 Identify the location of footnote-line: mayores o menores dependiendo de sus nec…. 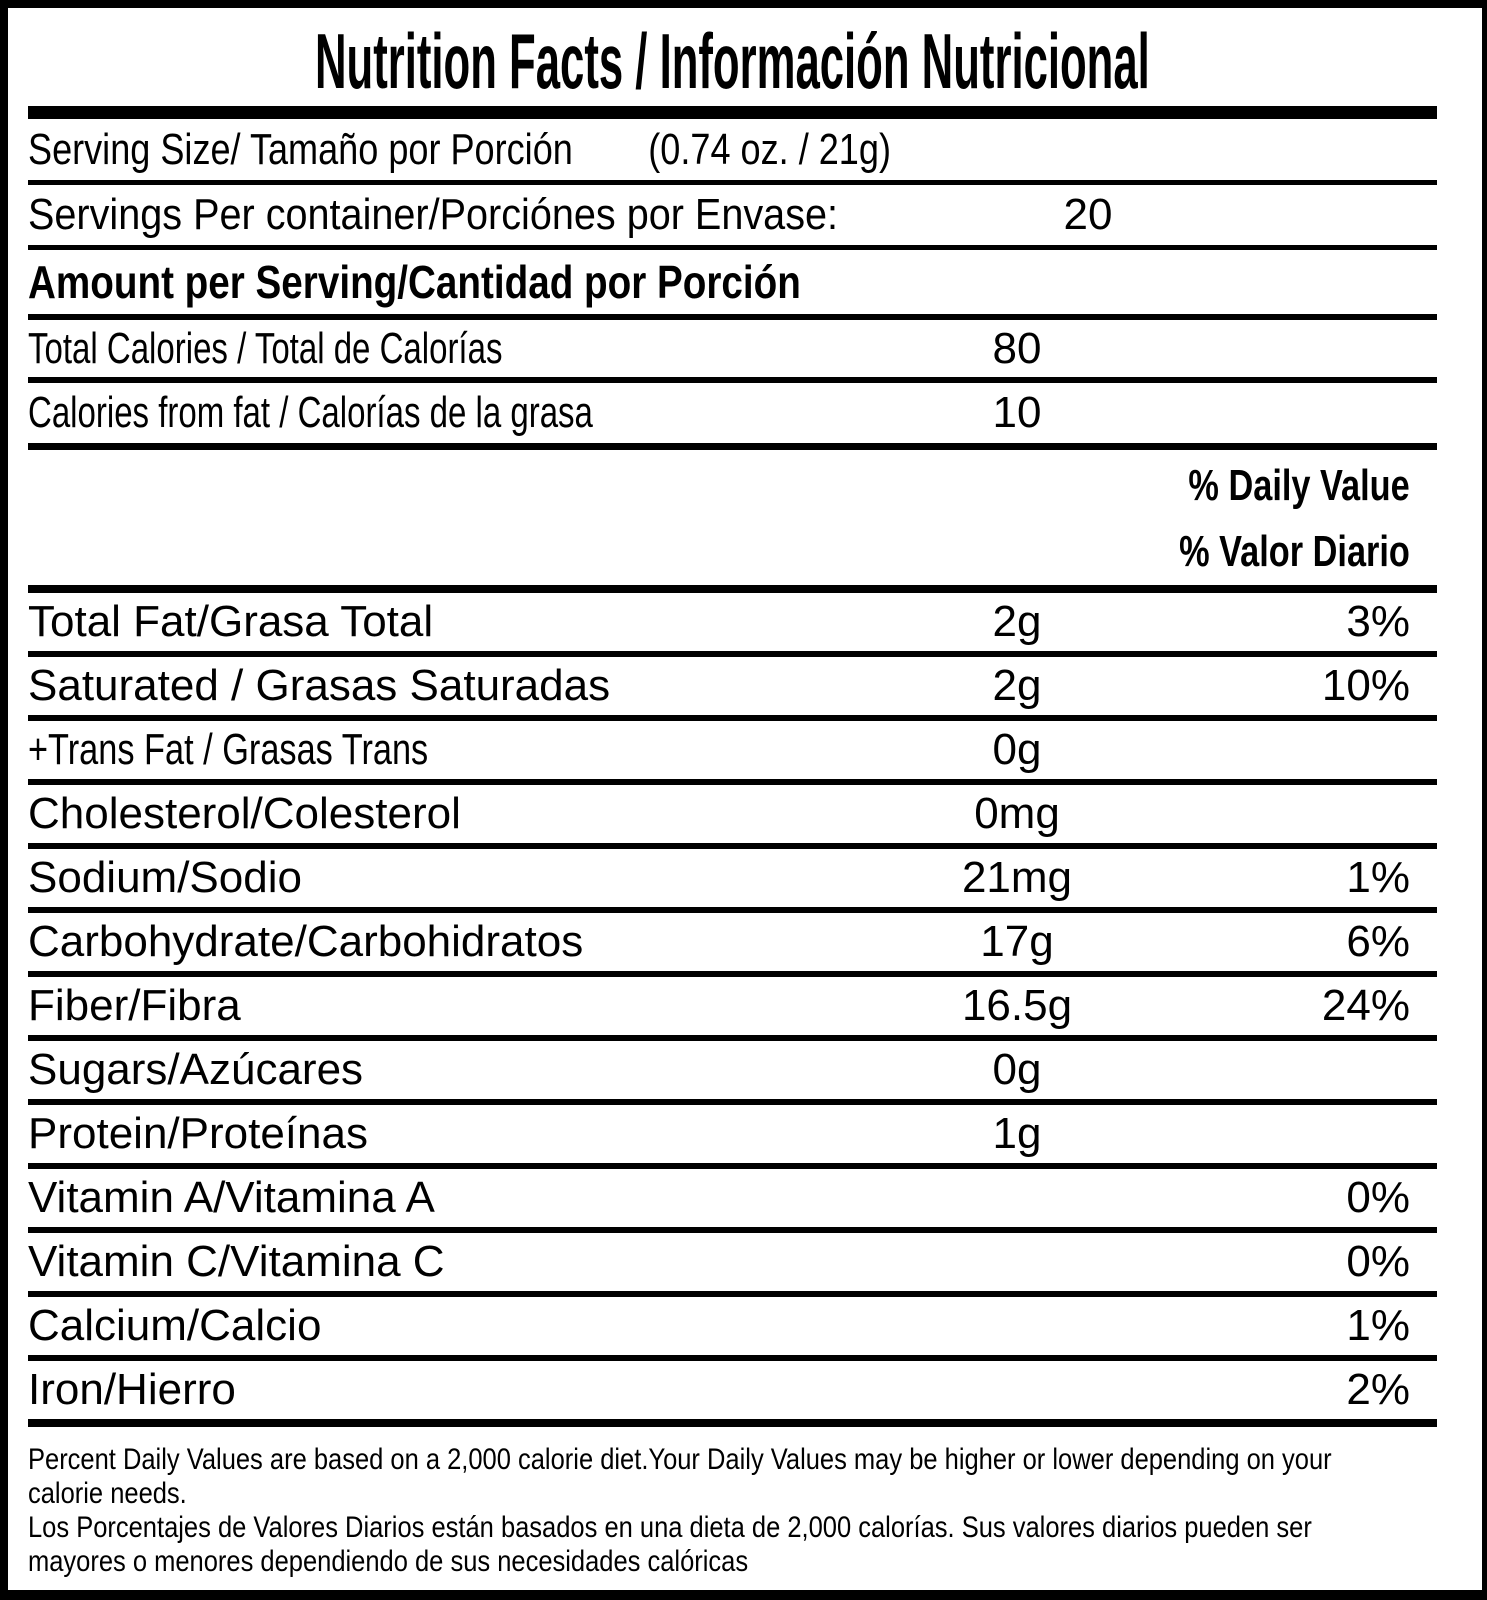
(732, 1562).